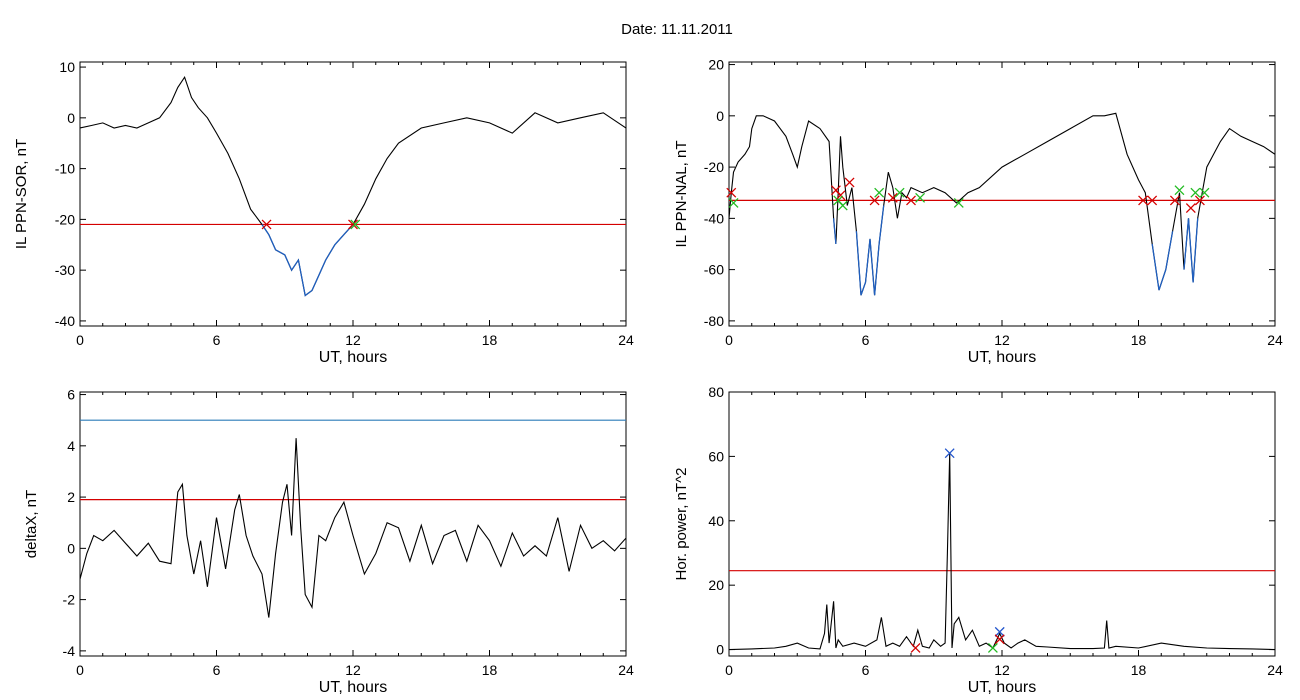 This screenshot has height=700, width=1300. I want to click on y-tick-label: 2, so click(71, 497).